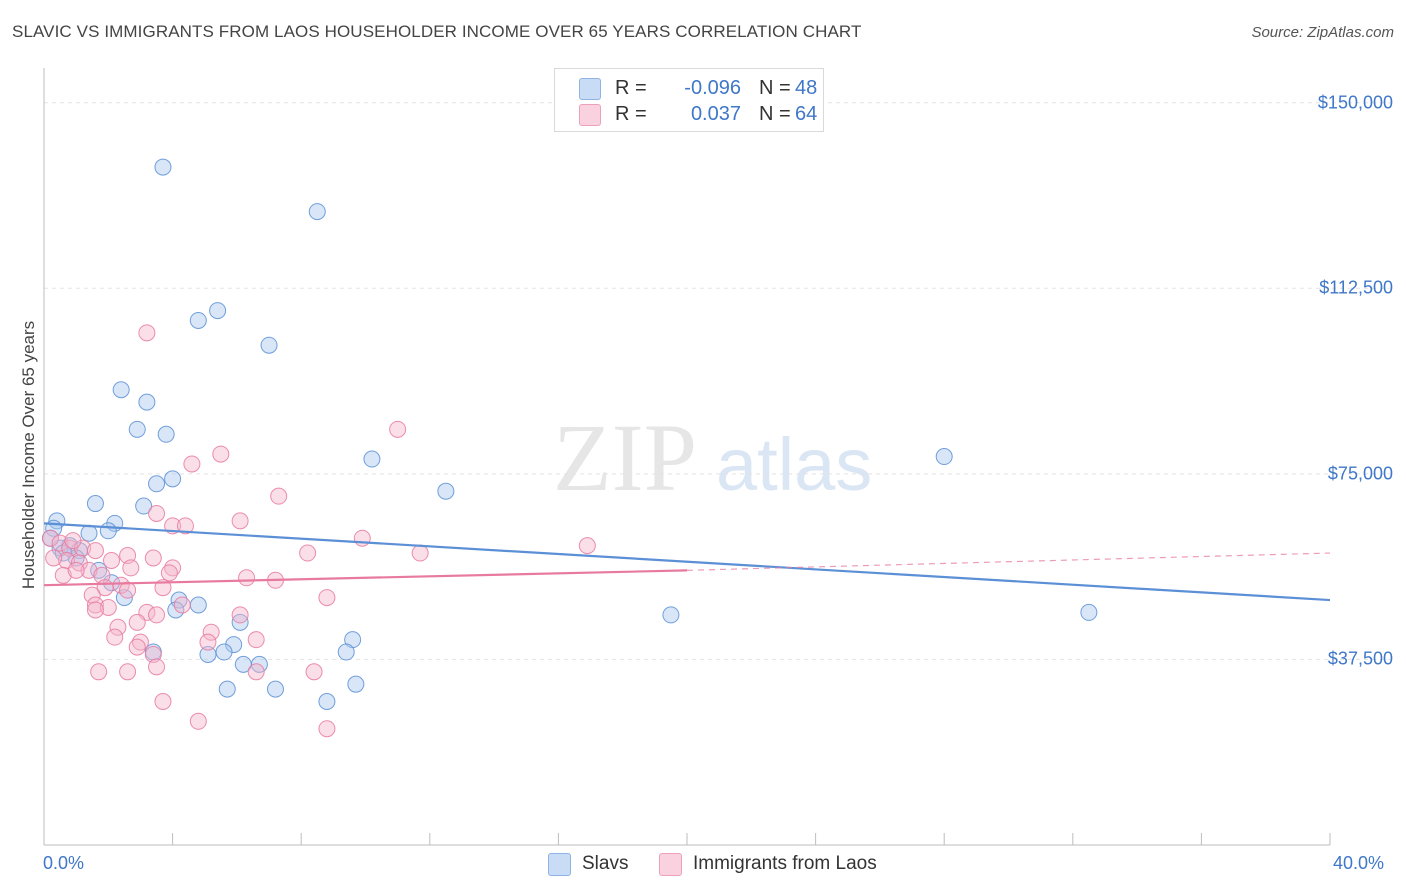 This screenshot has width=1406, height=892. What do you see at coordinates (715, 114) in the screenshot?
I see `legend-r-value: 0.037` at bounding box center [715, 114].